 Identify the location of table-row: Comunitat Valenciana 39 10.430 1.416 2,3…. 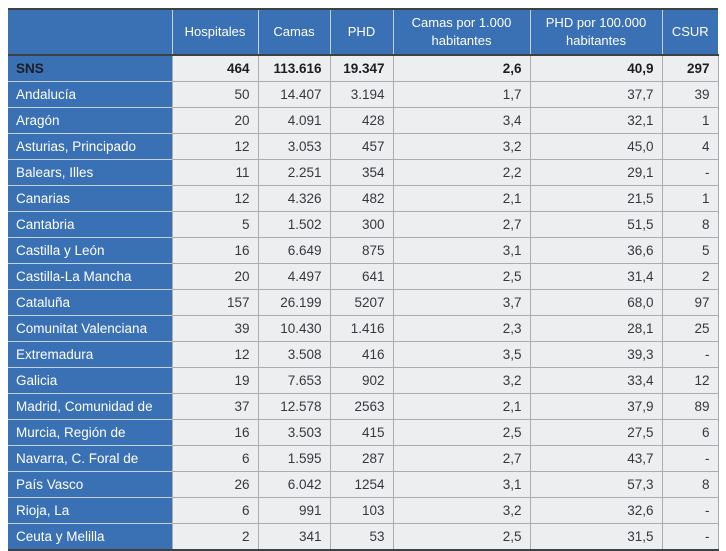
(363, 328).